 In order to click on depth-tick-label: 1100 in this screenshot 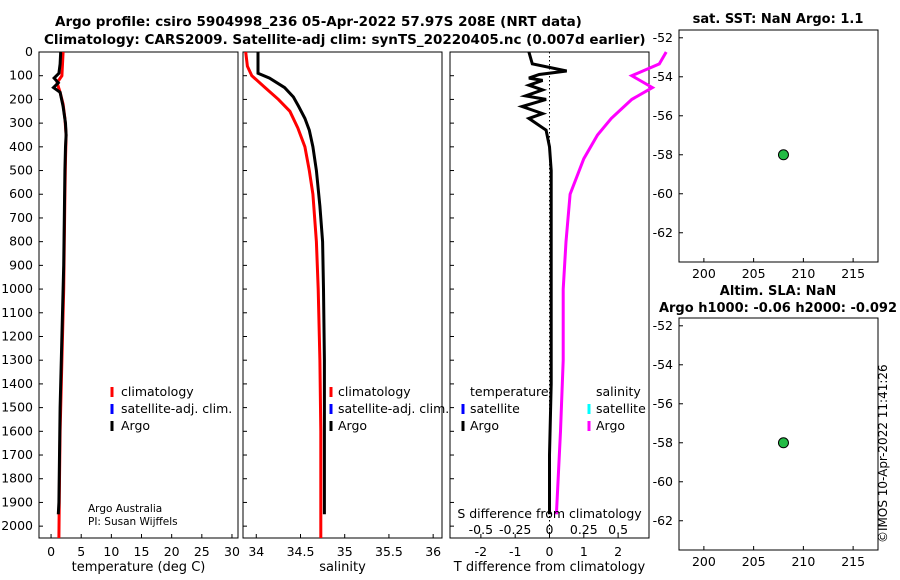, I will do `click(17, 312)`.